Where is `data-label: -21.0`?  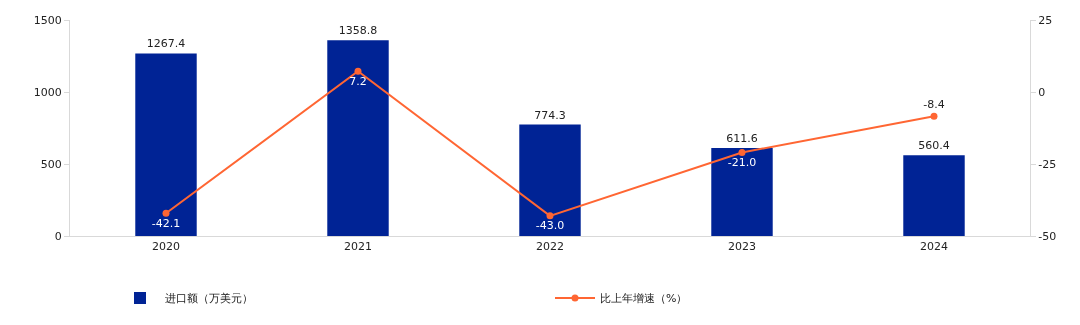
data-label: -21.0 is located at coordinates (742, 163).